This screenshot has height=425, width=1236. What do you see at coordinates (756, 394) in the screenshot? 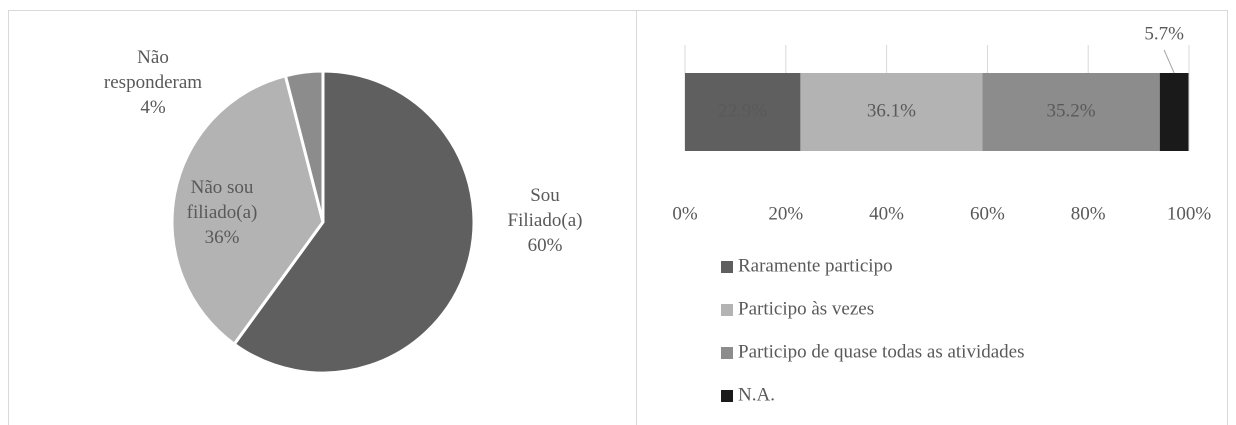
I see `legend-label: N.A.` at bounding box center [756, 394].